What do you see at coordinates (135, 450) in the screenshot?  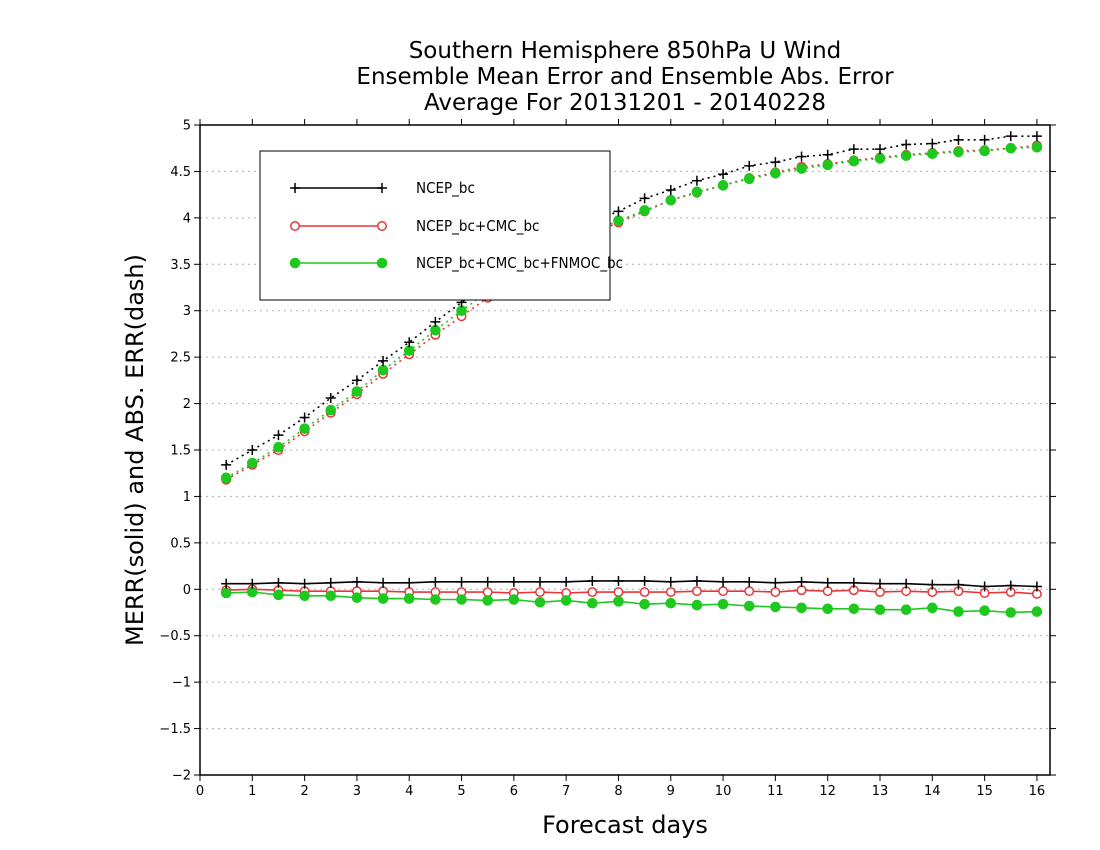 I see `y-axis-title: MERR(solid) and ABS. ERR(dash)` at bounding box center [135, 450].